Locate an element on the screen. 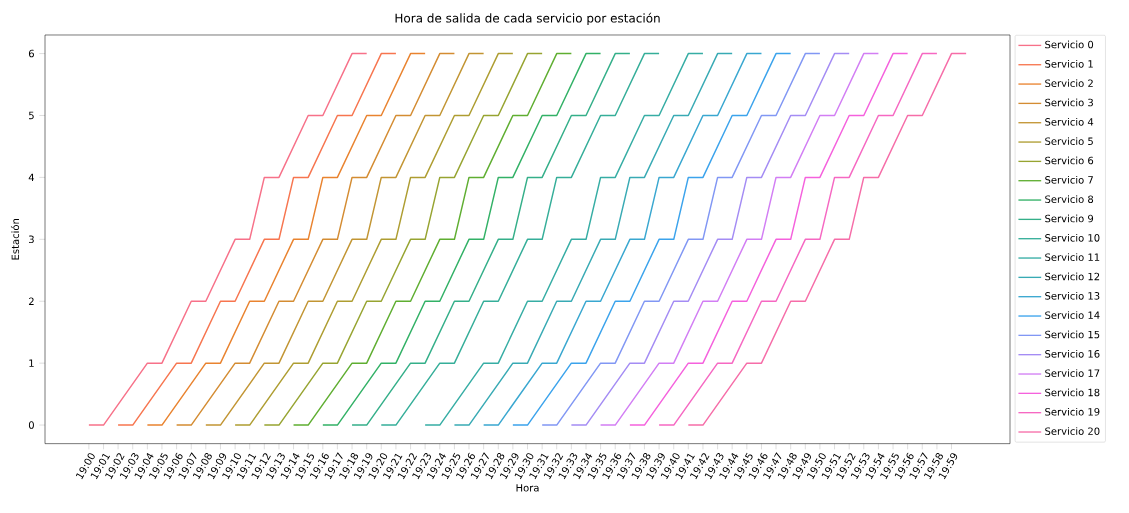 The height and width of the screenshot is (513, 1129). y-tick-label: 2 is located at coordinates (31, 301).